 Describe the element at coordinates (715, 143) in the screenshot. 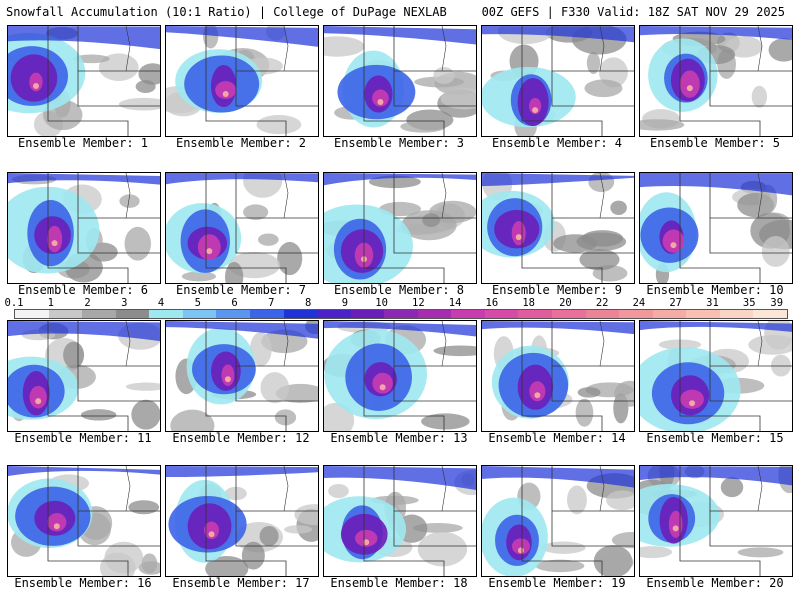

I see `panel-caption: Ensemble Member: 5` at that location.